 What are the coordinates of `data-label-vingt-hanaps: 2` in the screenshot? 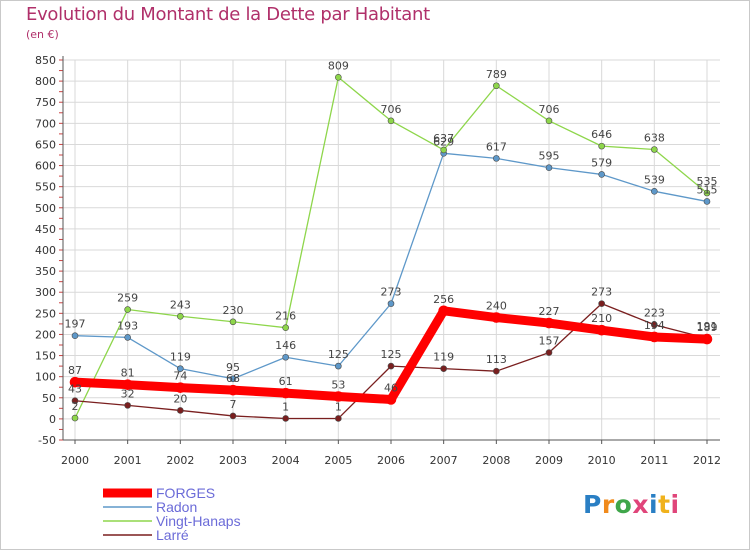 It's located at (75, 406).